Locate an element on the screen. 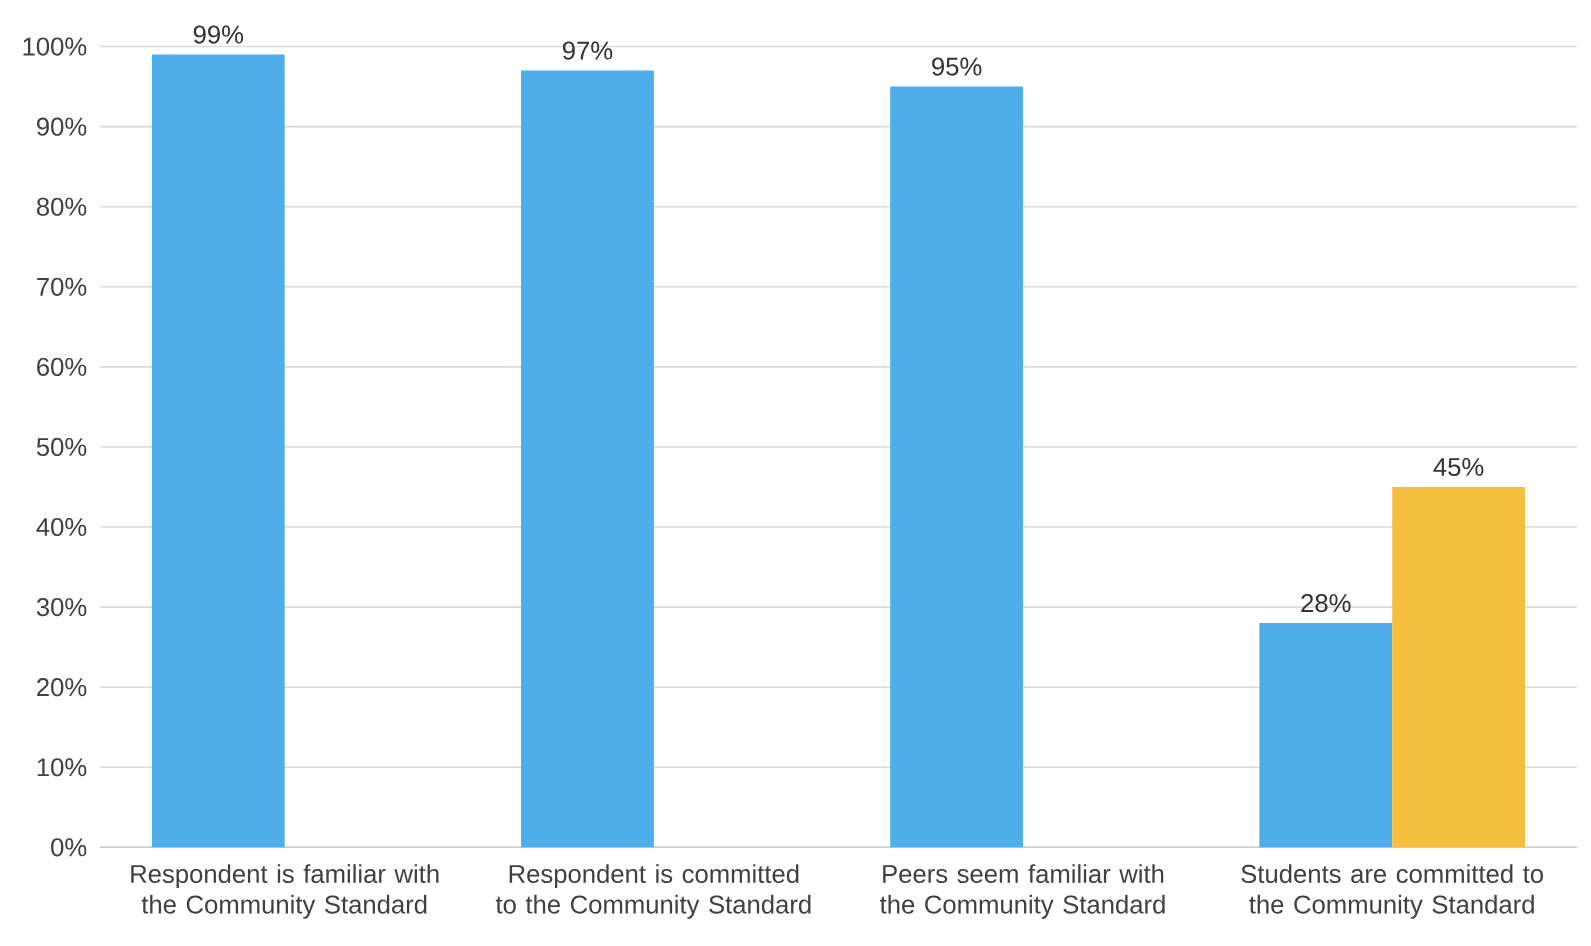 Image resolution: width=1591 pixels, height=946 pixels. y-tick-label: 40% is located at coordinates (61, 526).